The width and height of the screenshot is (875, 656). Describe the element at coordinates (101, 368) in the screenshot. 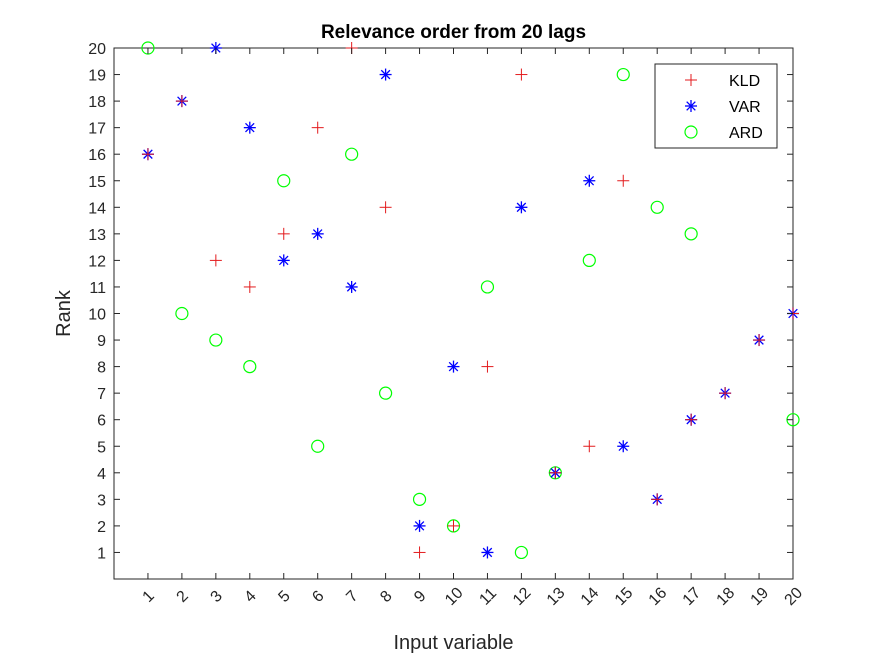

I see `y-tick-label: 8` at that location.